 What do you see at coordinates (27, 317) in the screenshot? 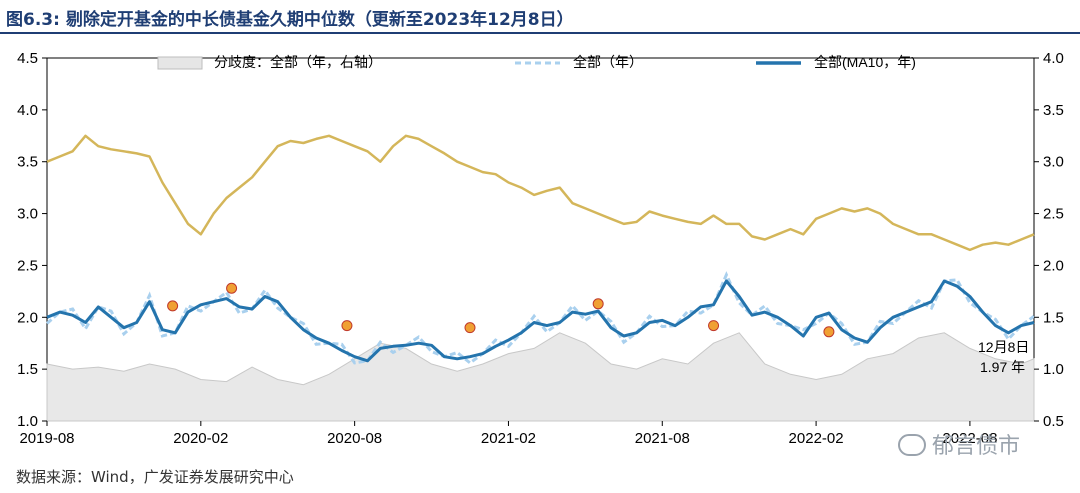
I see `y-left-tick-label: 2.0` at bounding box center [27, 317].